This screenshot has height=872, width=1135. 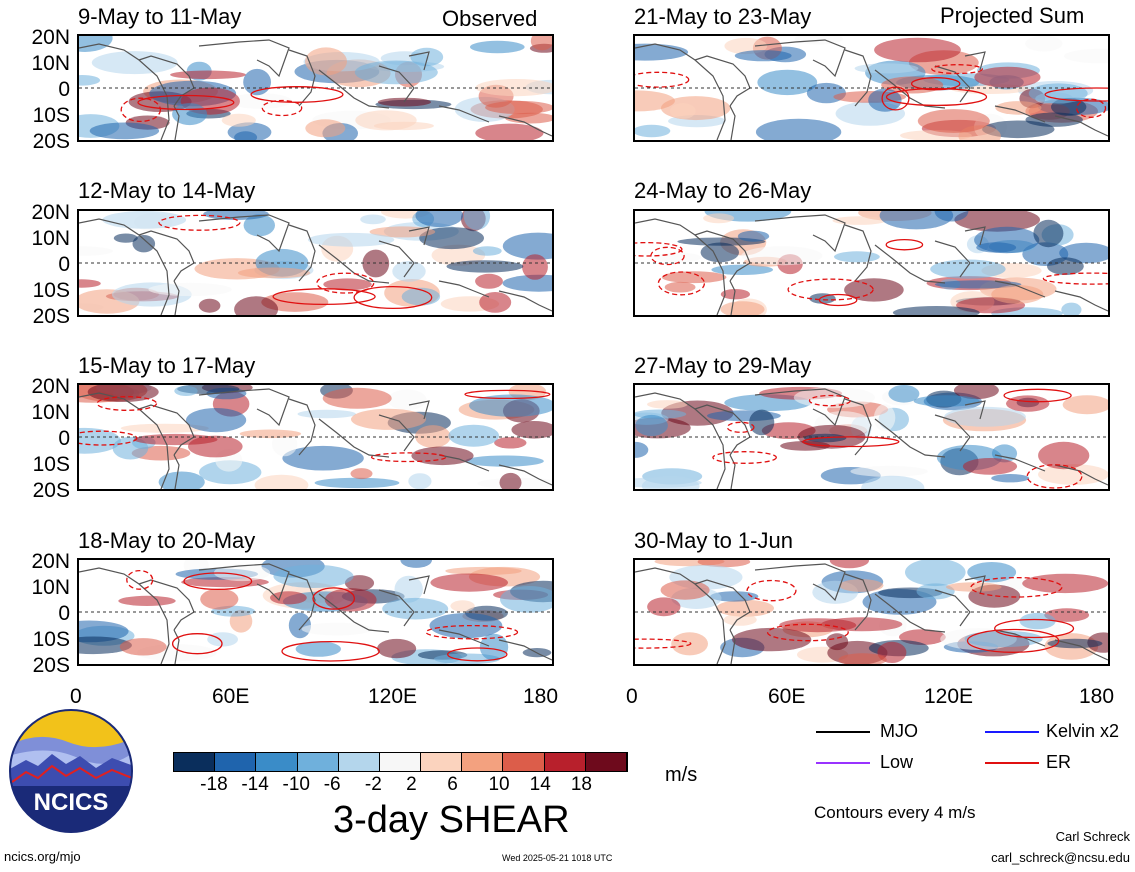 I want to click on colorbar-tick-label: 10, so click(x=499, y=784).